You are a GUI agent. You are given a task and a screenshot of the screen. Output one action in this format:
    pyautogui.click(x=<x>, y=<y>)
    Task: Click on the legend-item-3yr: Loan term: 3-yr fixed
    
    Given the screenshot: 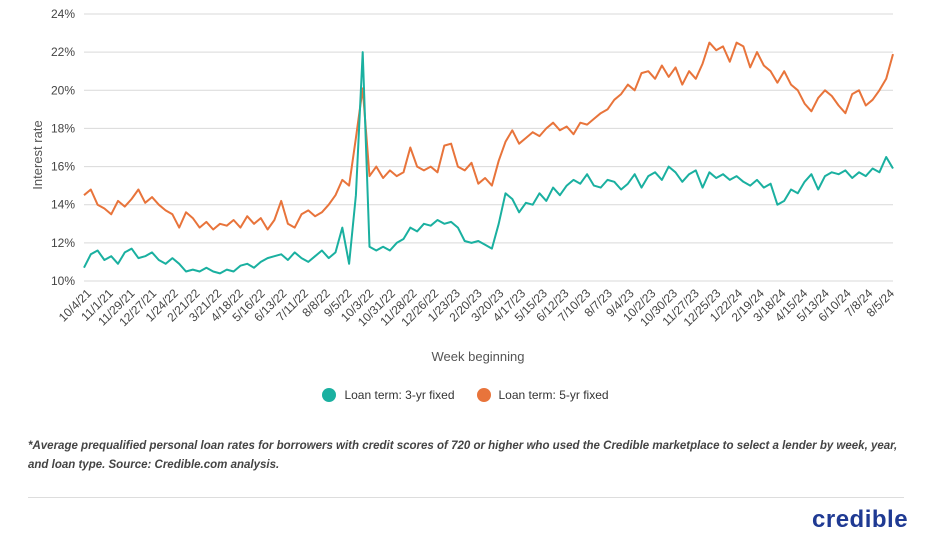 What is the action you would take?
    pyautogui.click(x=388, y=395)
    